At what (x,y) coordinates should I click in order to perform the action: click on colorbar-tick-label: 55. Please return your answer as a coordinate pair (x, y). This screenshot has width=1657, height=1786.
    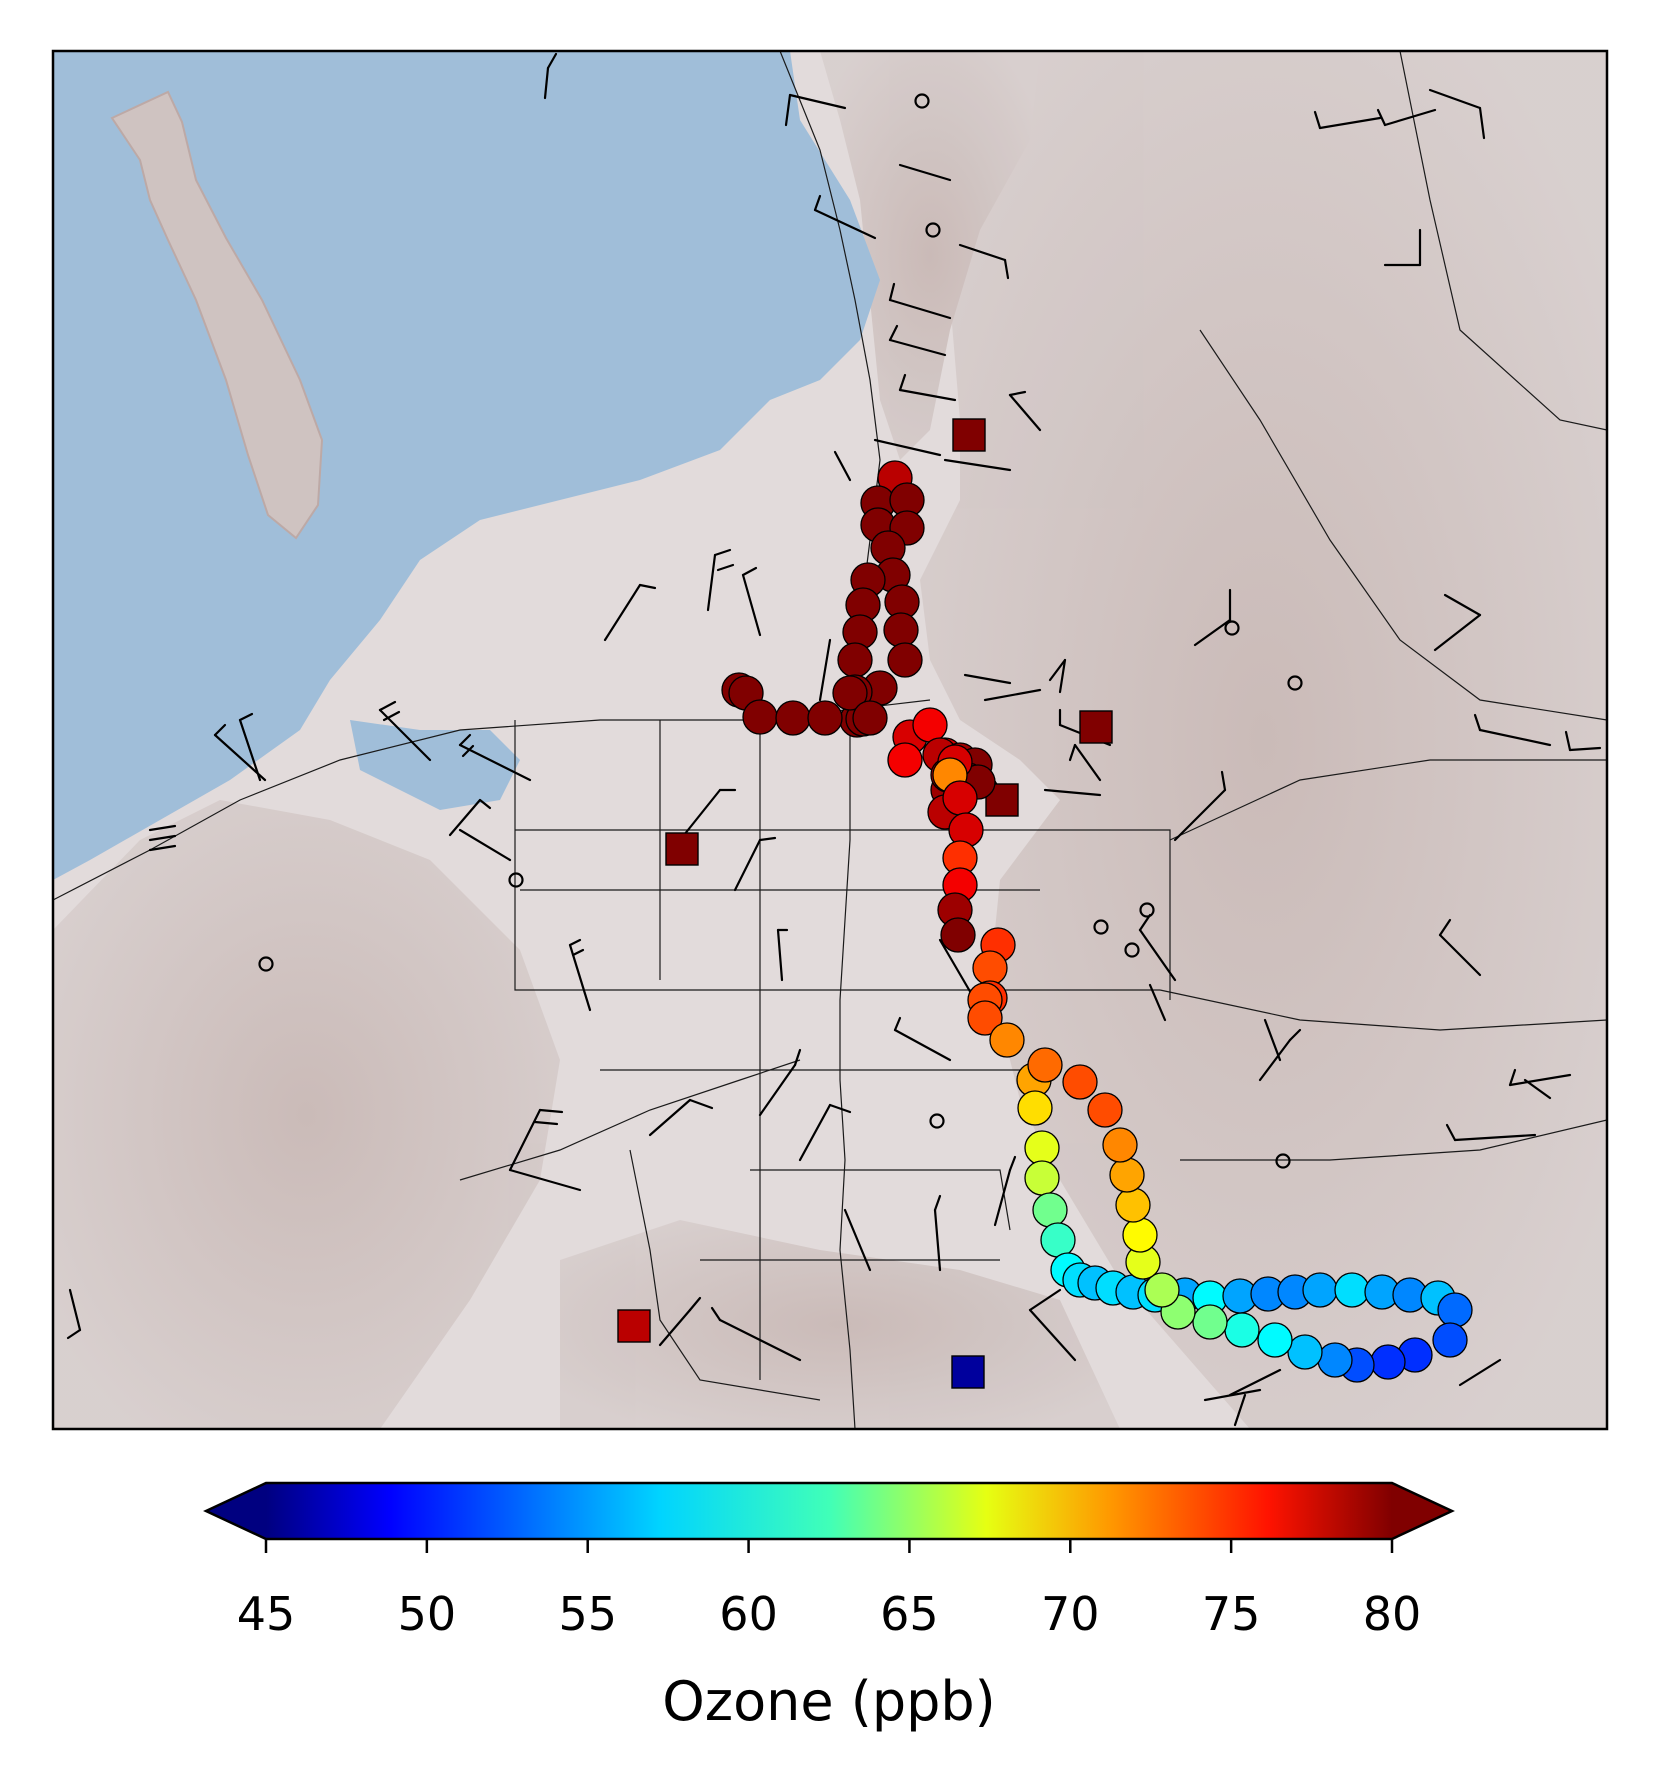
    Looking at the image, I should click on (587, 1614).